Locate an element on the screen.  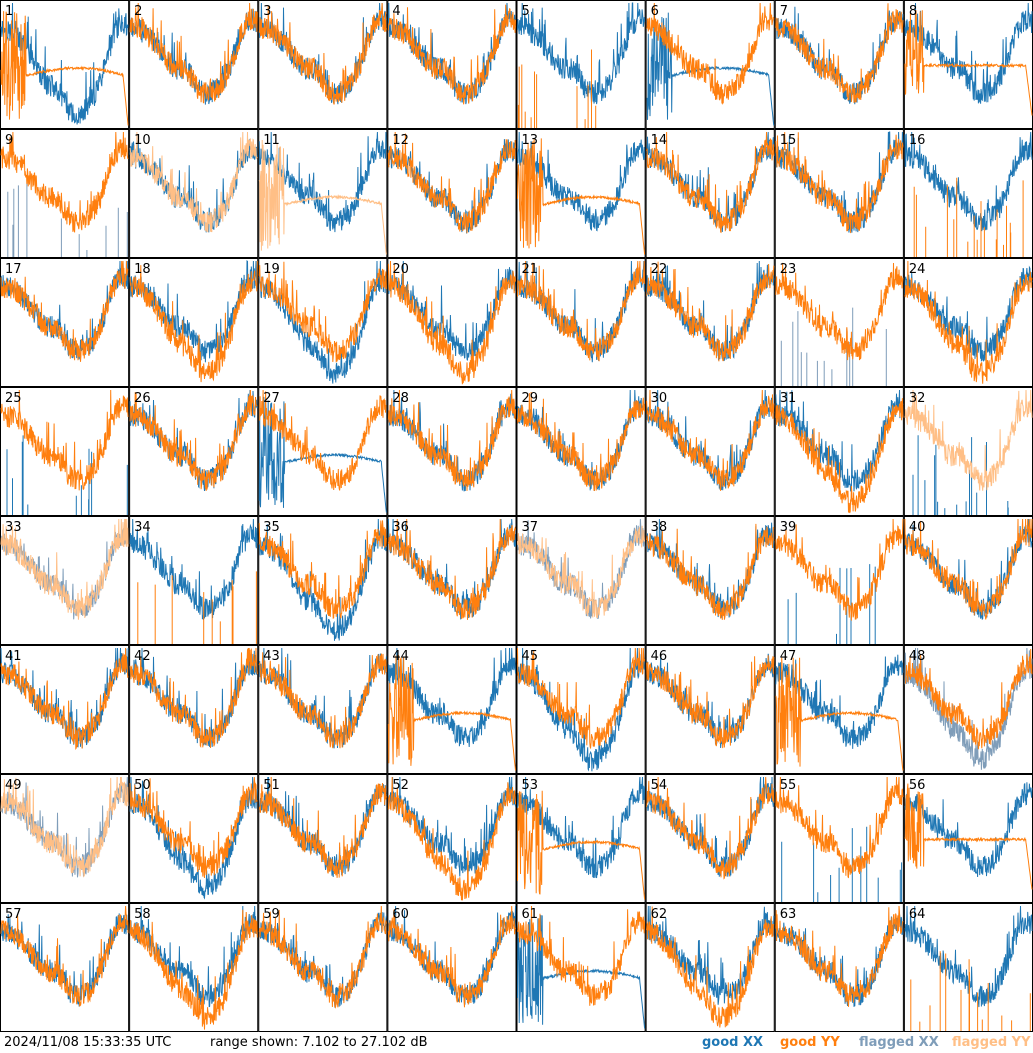
tile-24: 24 is located at coordinates (968, 322).